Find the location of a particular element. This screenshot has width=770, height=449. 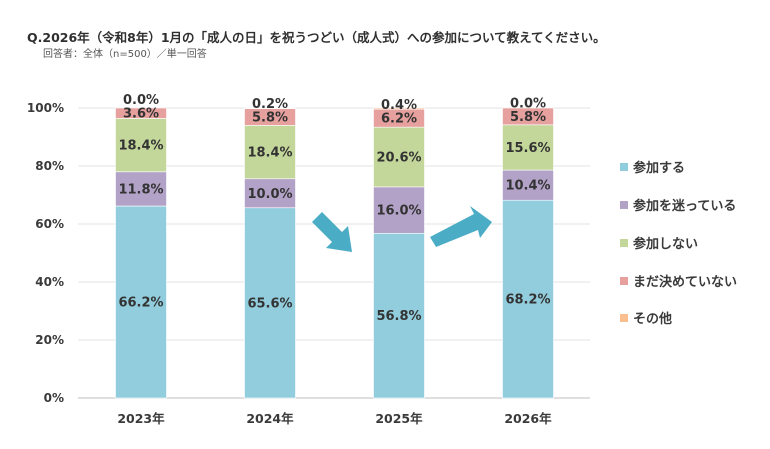

data-label: 56.8% is located at coordinates (398, 316).